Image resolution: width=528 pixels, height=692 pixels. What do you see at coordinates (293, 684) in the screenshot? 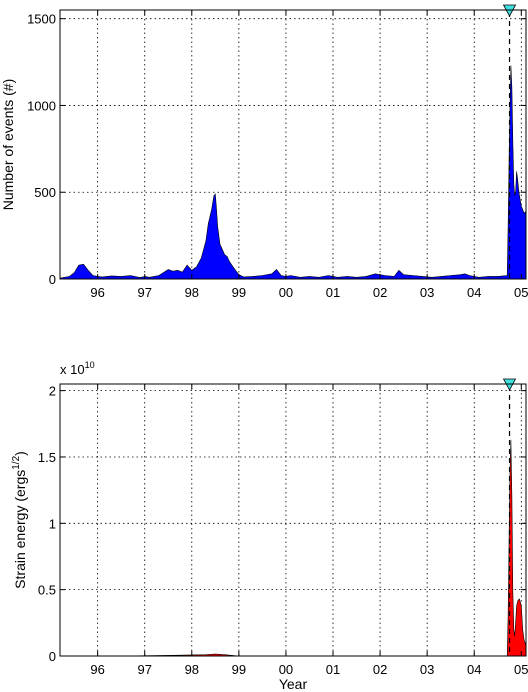
I see `x-axis-label: Year` at bounding box center [293, 684].